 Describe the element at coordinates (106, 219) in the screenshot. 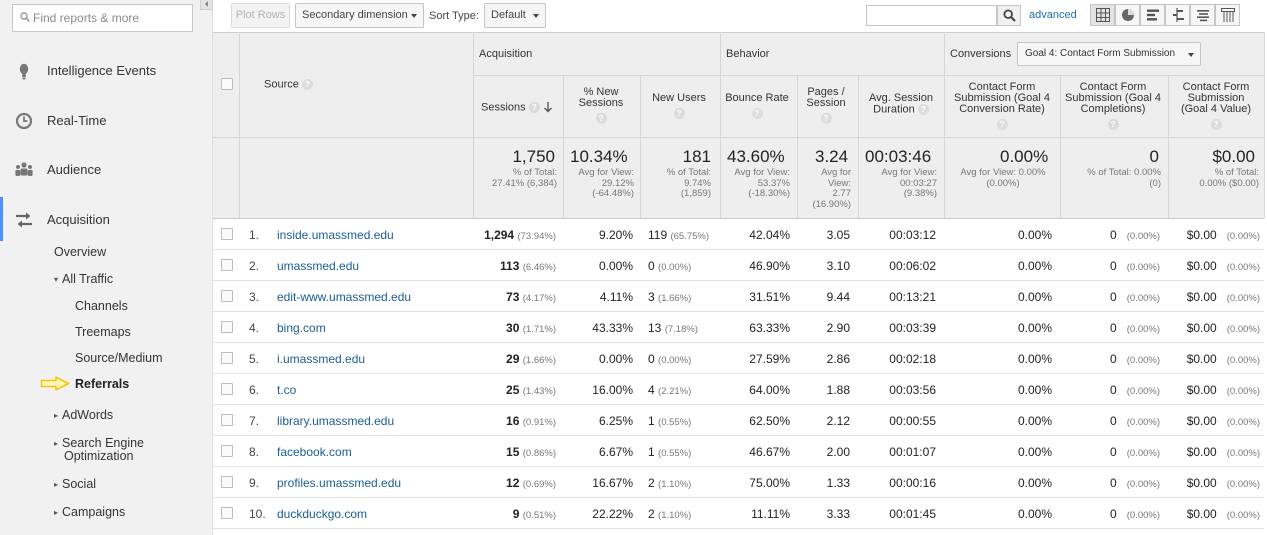

I see `nav-acquisition: Acquisition` at that location.